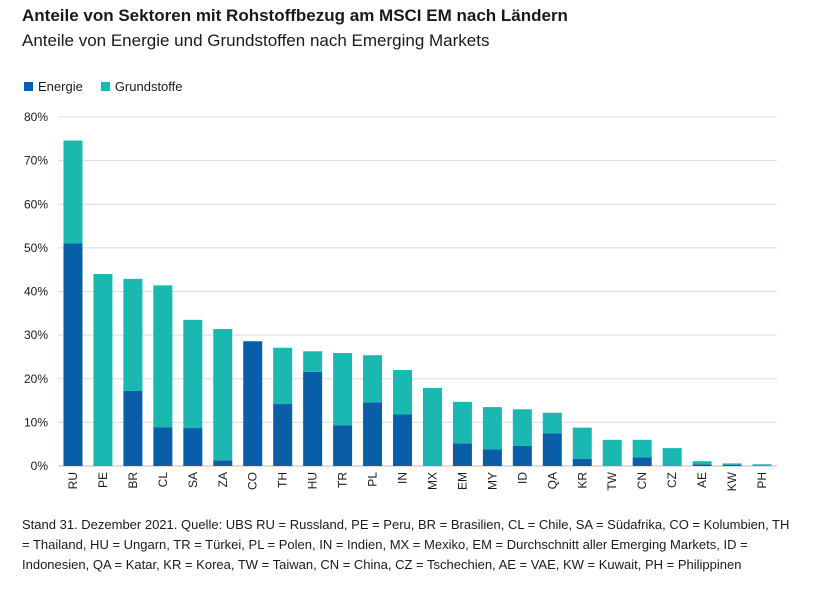  What do you see at coordinates (163, 480) in the screenshot?
I see `x-tick-label: CL` at bounding box center [163, 480].